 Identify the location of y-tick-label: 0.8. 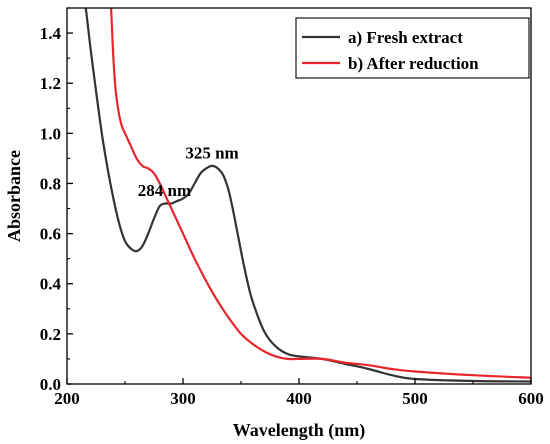
(50, 183).